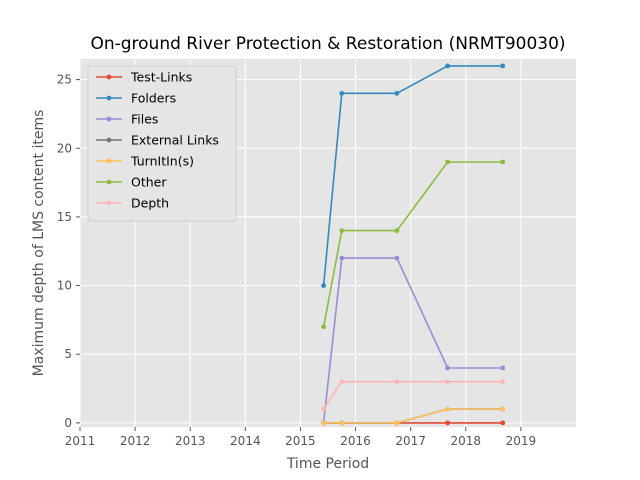 The image size is (640, 480). I want to click on legend-label: Files, so click(144, 119).